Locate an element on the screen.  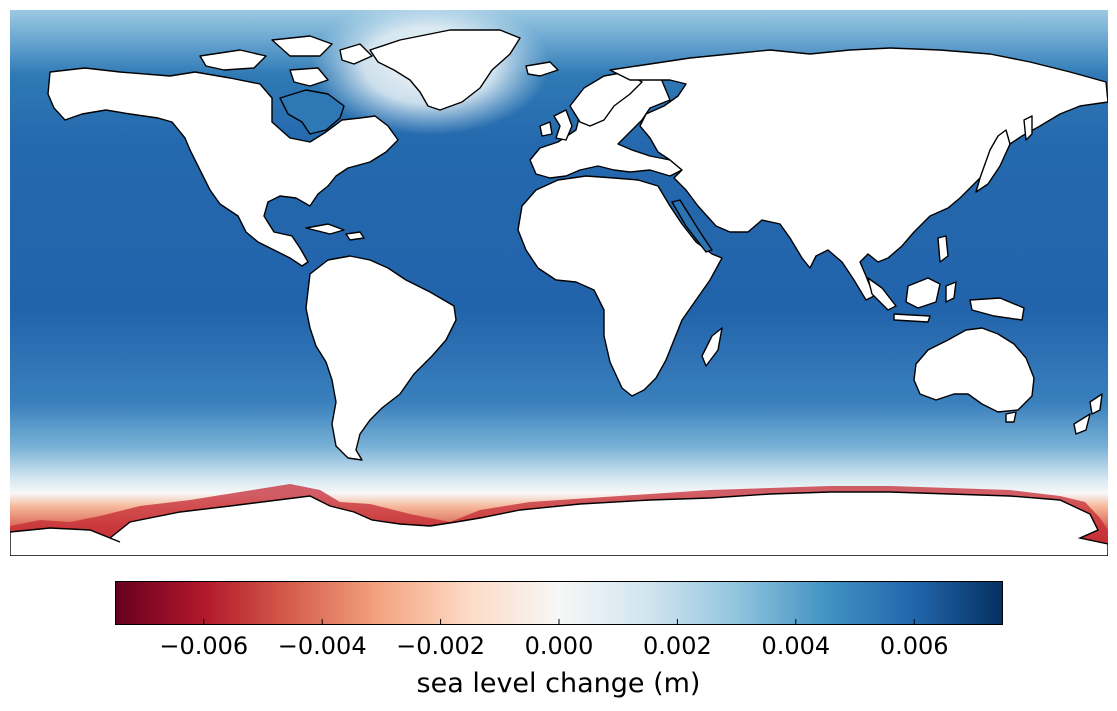
colorbar-gradient is located at coordinates (559, 603).